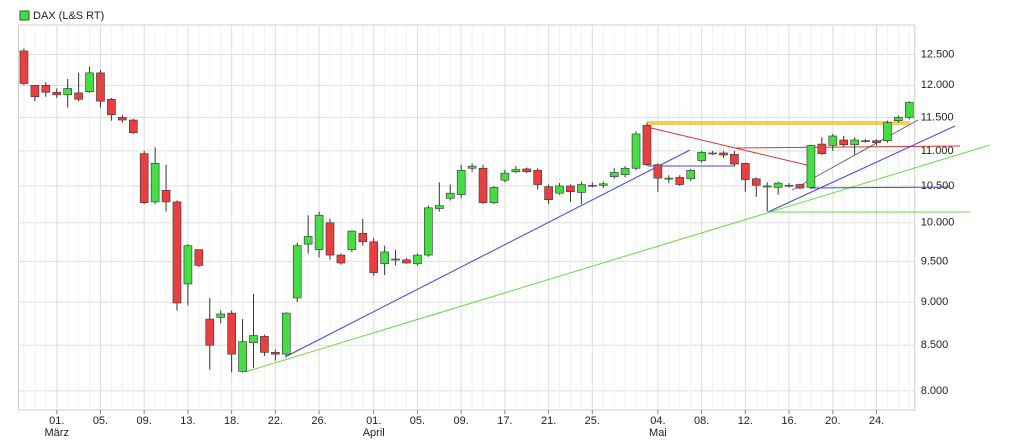 The height and width of the screenshot is (448, 1024). I want to click on x-tick-label: 04., so click(657, 421).